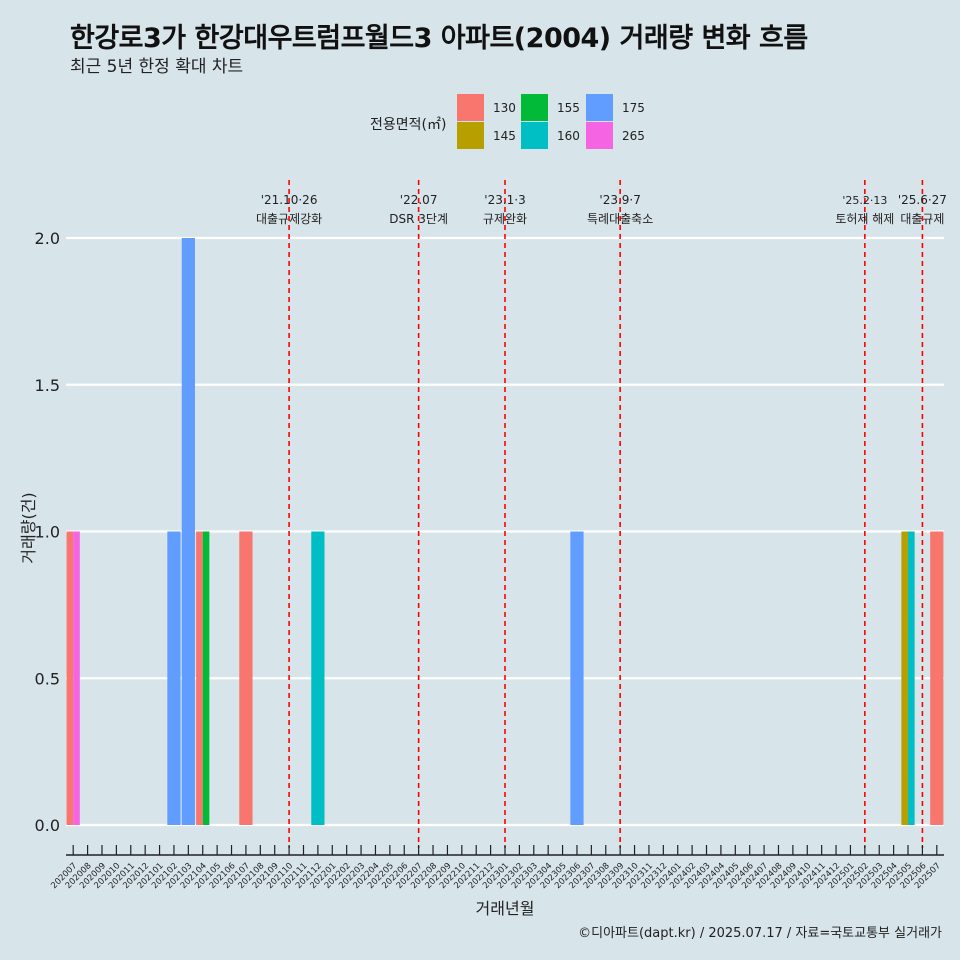 This screenshot has height=960, width=960. What do you see at coordinates (28, 527) in the screenshot?
I see `y-axis-title: 거래량(건)` at bounding box center [28, 527].